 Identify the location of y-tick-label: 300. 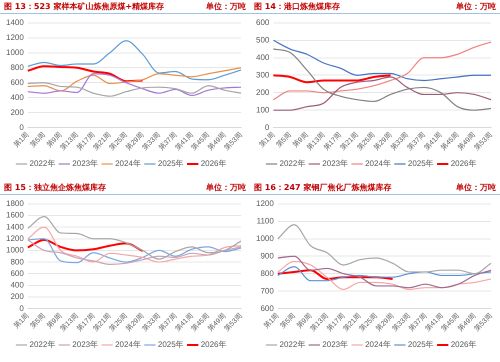
(263, 75).